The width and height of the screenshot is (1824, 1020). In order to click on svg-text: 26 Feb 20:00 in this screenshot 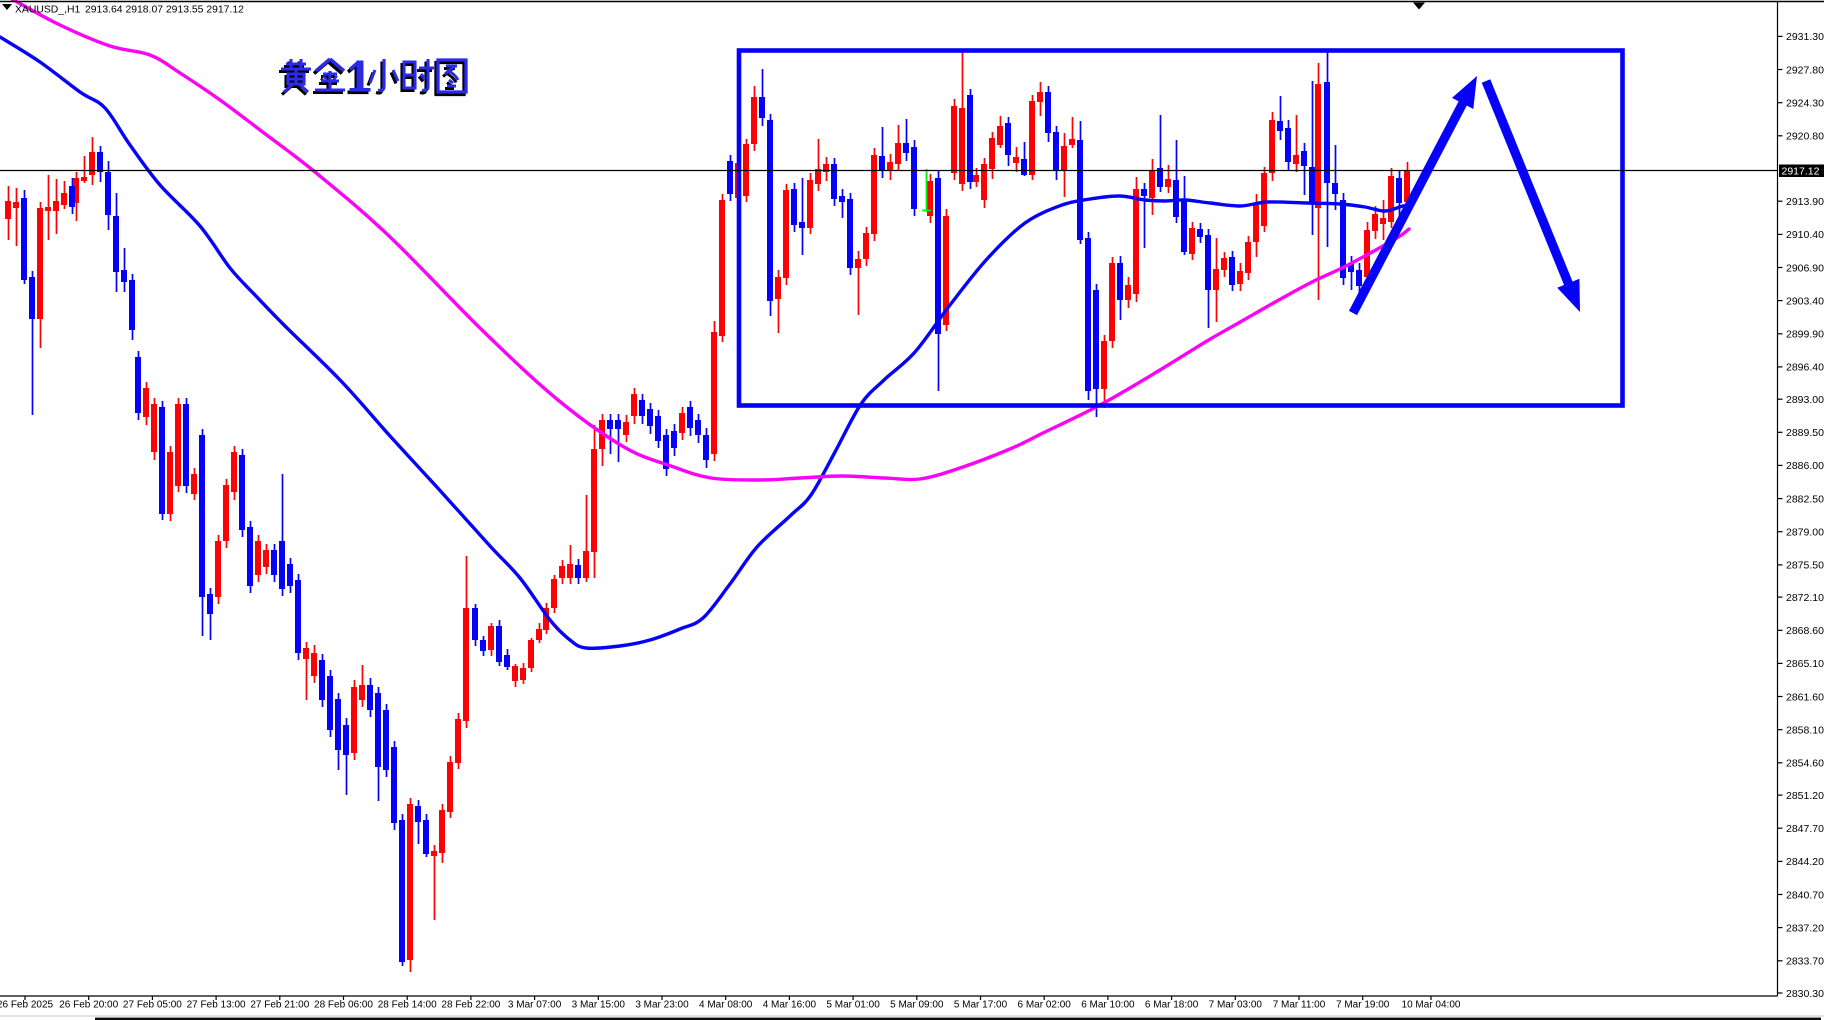, I will do `click(88, 1005)`.